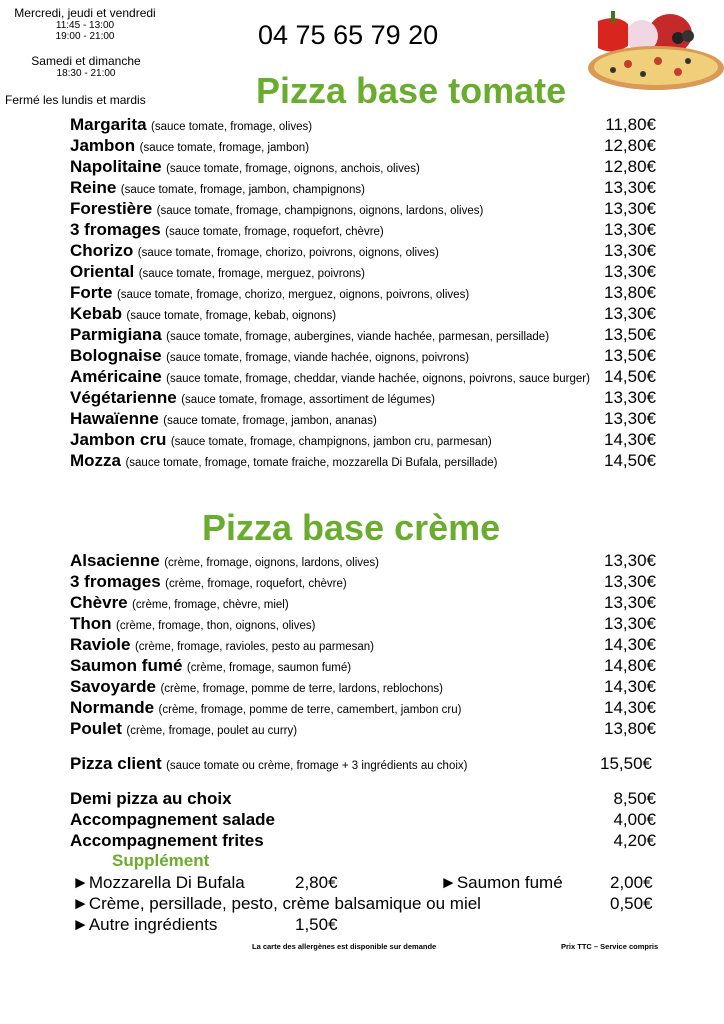 This screenshot has width=724, height=1024. I want to click on item-price: 12,80€, so click(630, 166).